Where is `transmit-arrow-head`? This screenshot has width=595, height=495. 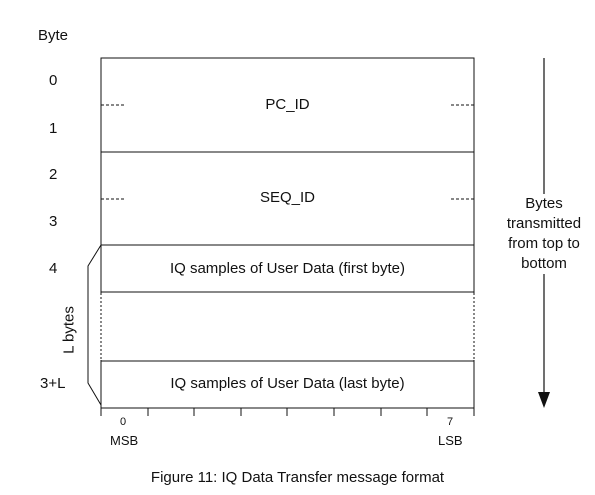 transmit-arrow-head is located at coordinates (544, 400).